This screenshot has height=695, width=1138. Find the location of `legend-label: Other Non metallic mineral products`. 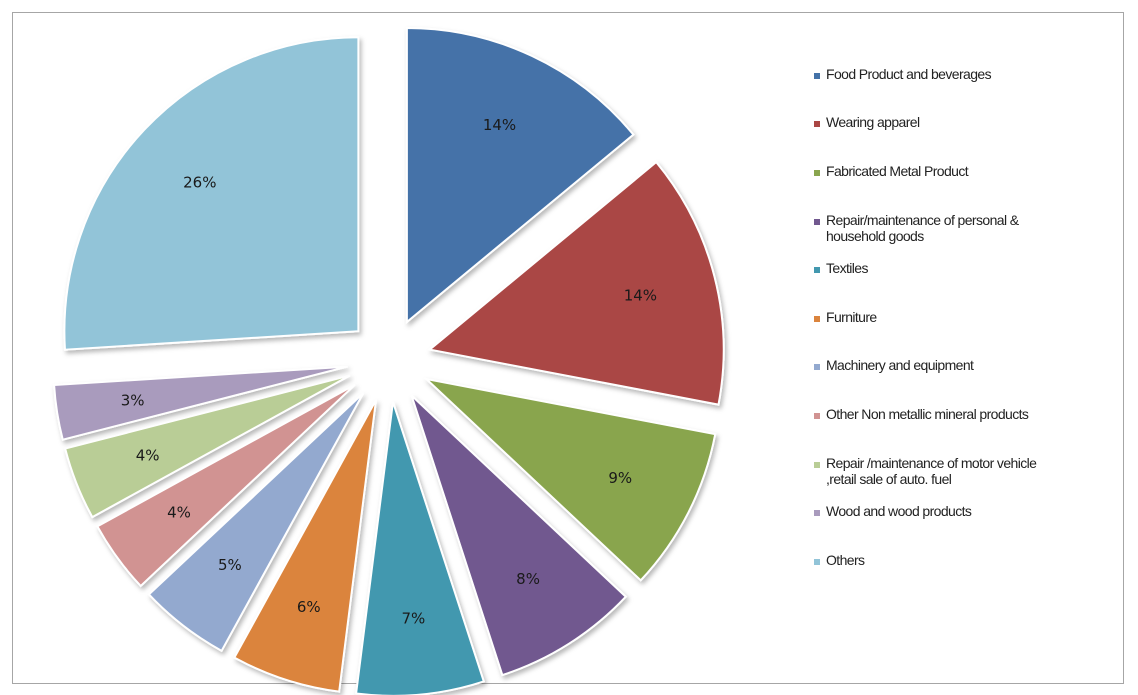

legend-label: Other Non metallic mineral products is located at coordinates (927, 414).